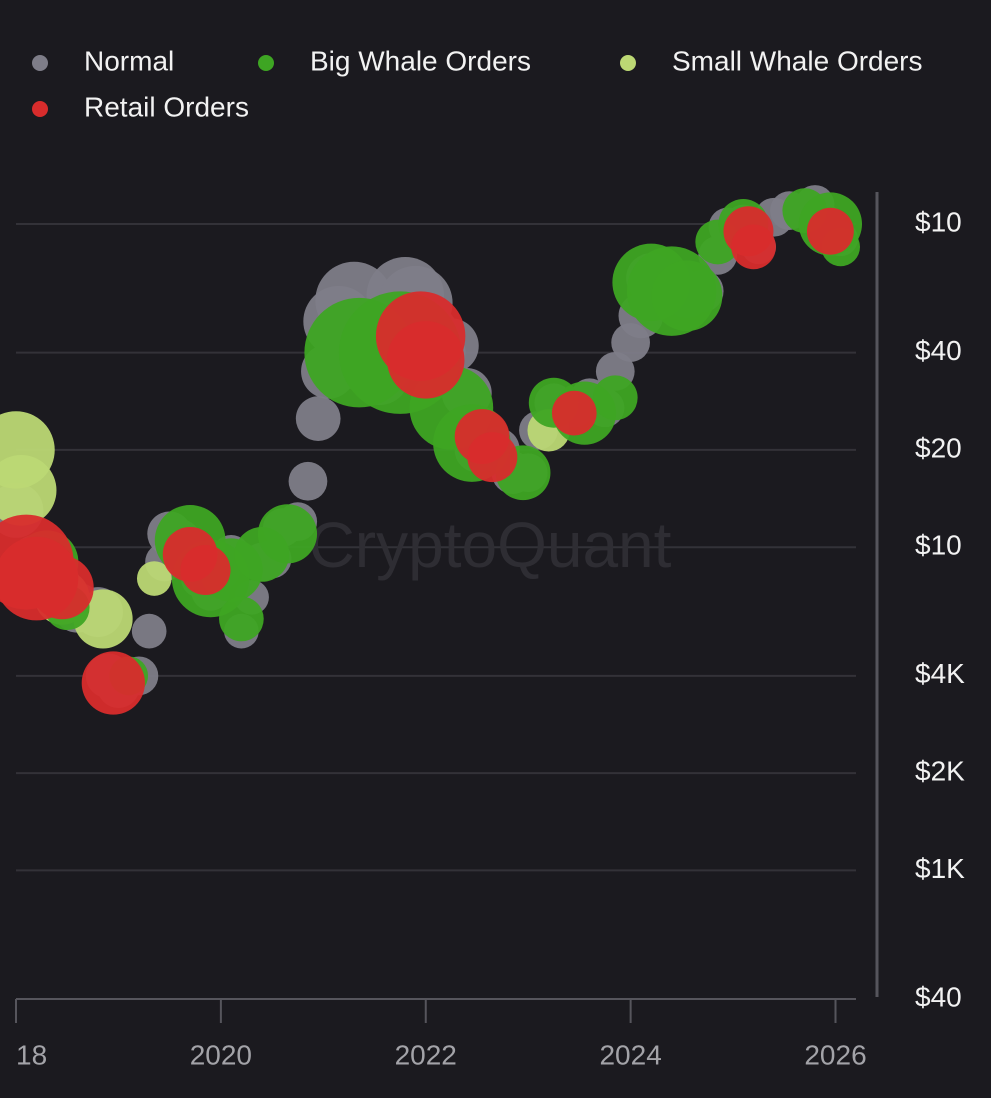 The height and width of the screenshot is (1098, 991). I want to click on legend-label: Big Whale Orders, so click(420, 60).